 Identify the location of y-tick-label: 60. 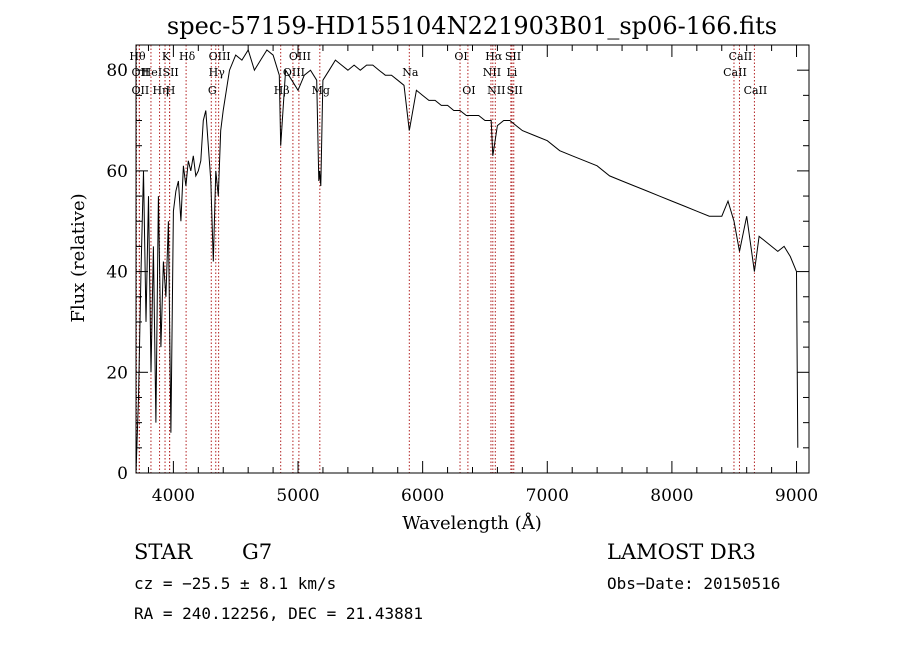
(117, 172).